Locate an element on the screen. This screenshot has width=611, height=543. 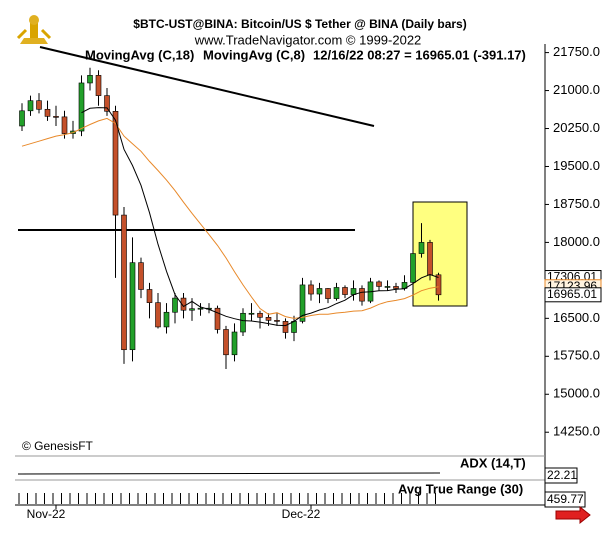
indicator-label: ADX (14,T) is located at coordinates (493, 462).